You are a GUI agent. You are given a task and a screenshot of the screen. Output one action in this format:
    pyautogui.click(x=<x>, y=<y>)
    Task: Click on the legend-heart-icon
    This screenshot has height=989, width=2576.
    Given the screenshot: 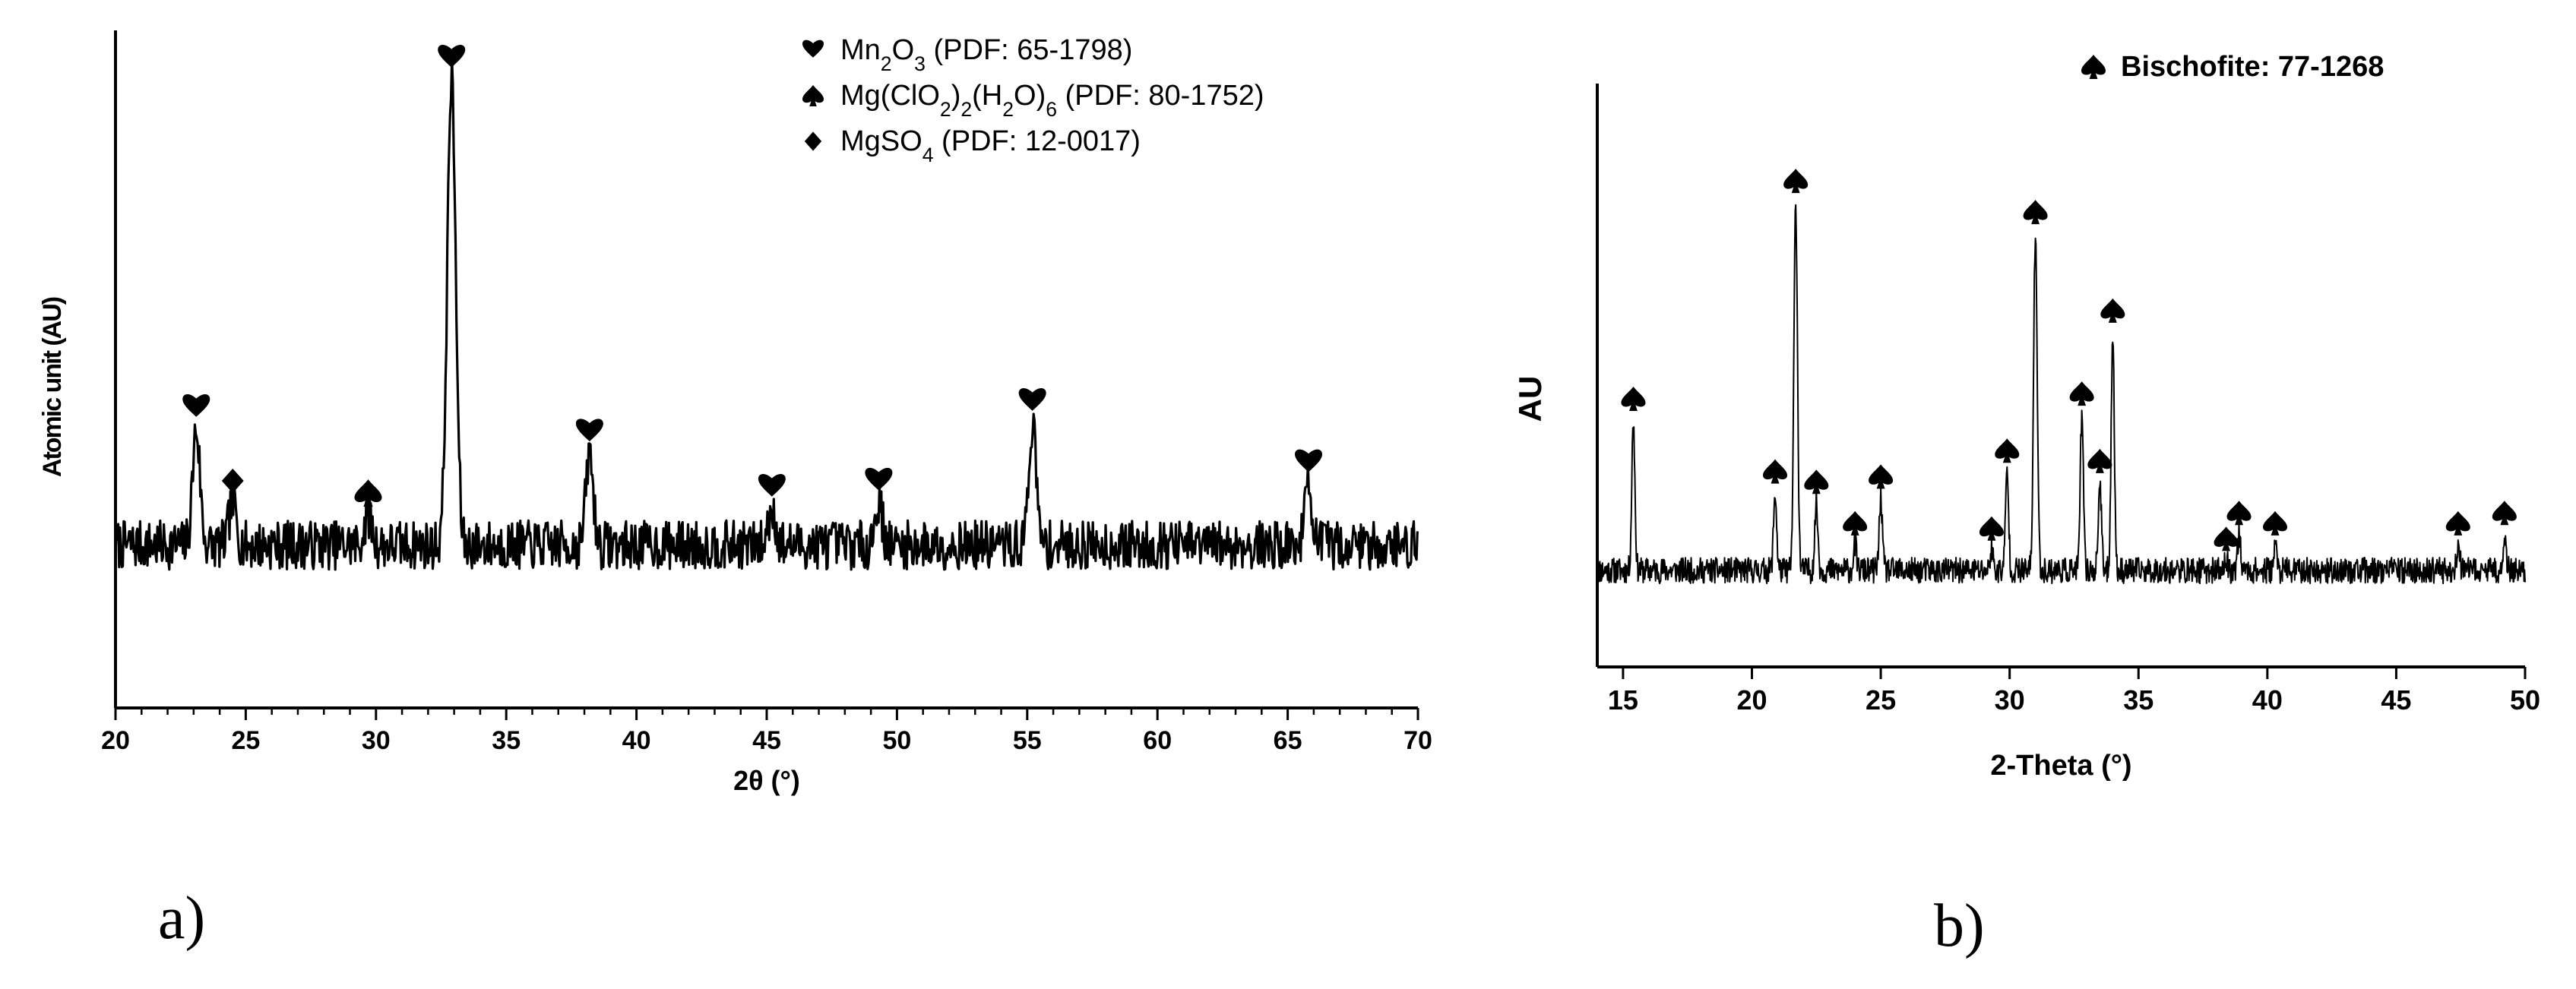 What is the action you would take?
    pyautogui.click(x=813, y=49)
    